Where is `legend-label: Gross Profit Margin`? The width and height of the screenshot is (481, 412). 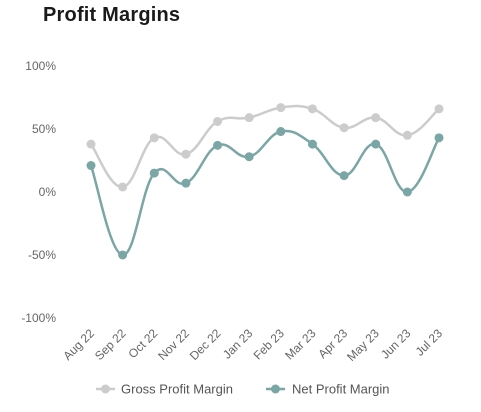
legend-label: Gross Profit Margin is located at coordinates (177, 389).